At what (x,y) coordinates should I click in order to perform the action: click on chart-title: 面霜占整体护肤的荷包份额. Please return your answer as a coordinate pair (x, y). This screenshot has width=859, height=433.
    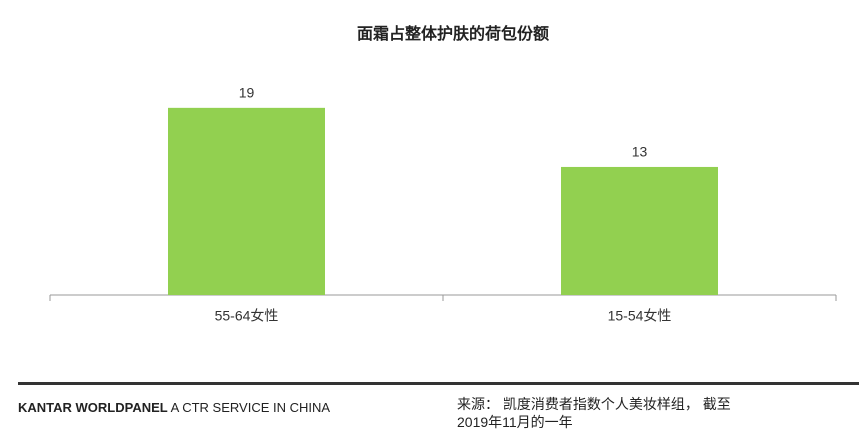
    Looking at the image, I should click on (453, 33).